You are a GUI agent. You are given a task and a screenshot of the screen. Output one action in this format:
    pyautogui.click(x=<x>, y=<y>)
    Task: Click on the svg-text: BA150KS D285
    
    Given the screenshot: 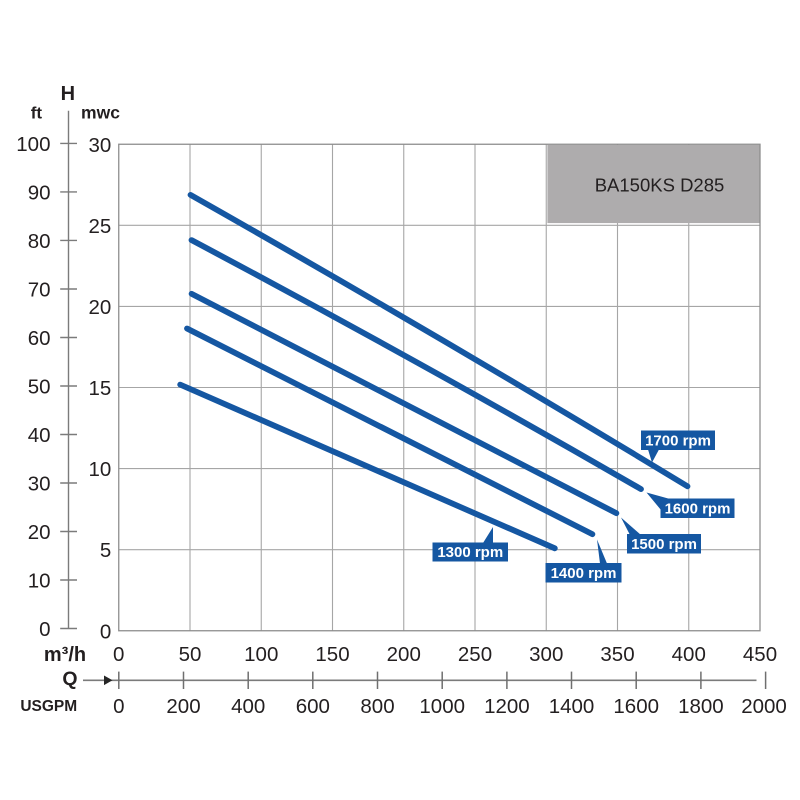 What is the action you would take?
    pyautogui.click(x=660, y=184)
    